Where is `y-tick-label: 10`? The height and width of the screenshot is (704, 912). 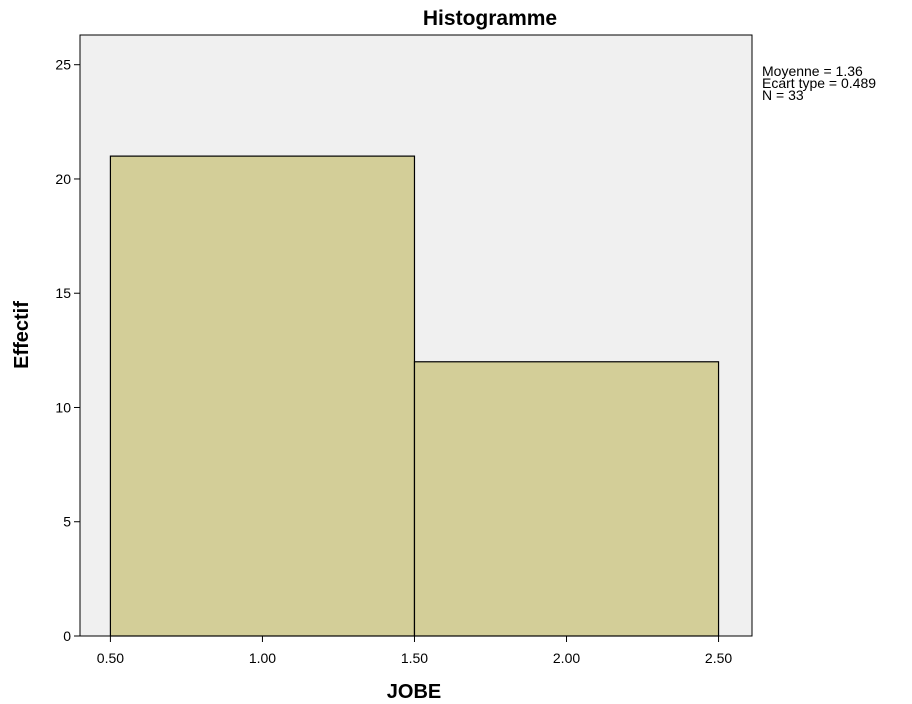
y-tick-label: 10 is located at coordinates (63, 407).